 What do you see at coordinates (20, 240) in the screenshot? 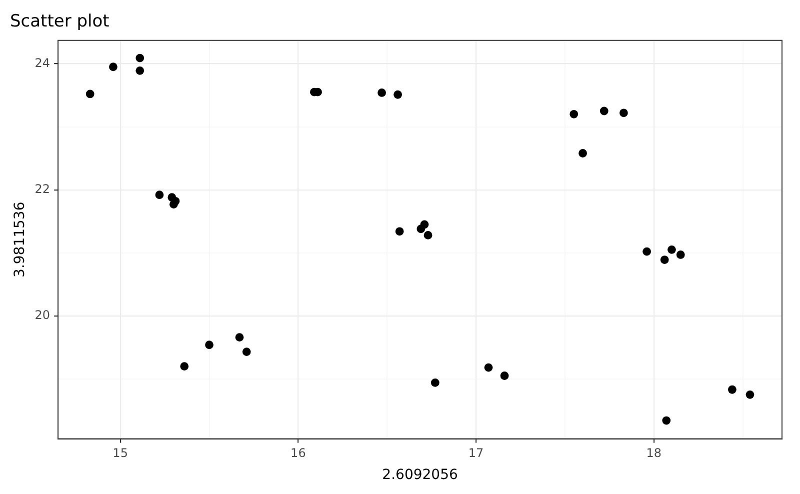
I see `y-axis-title: 3.9811536` at bounding box center [20, 240].